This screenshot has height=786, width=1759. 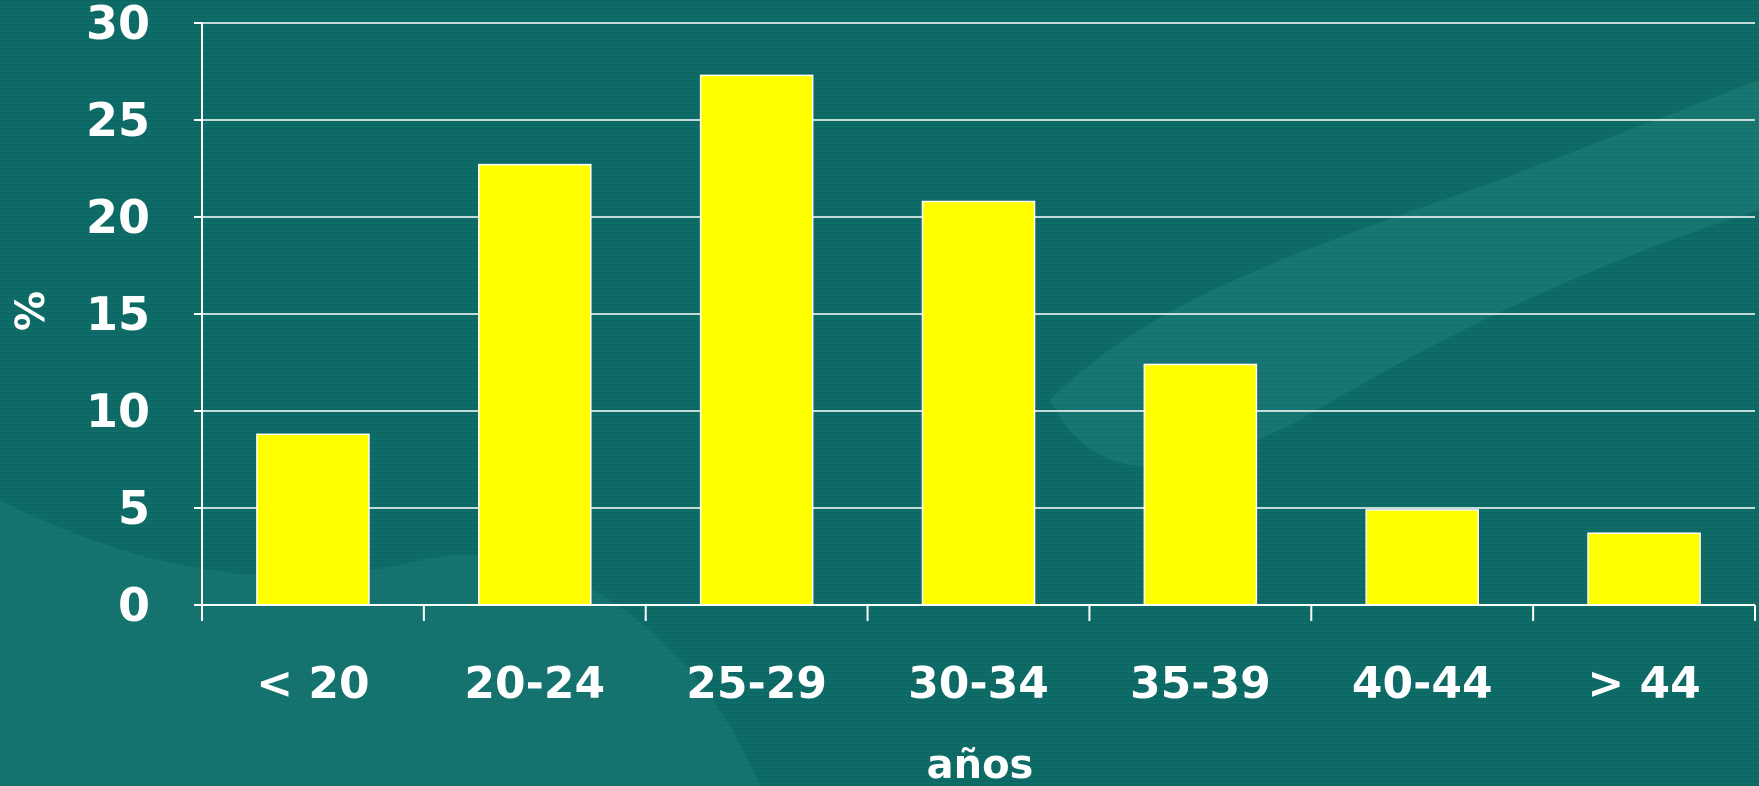 I want to click on x-tick-label: 25-29, so click(x=756, y=683).